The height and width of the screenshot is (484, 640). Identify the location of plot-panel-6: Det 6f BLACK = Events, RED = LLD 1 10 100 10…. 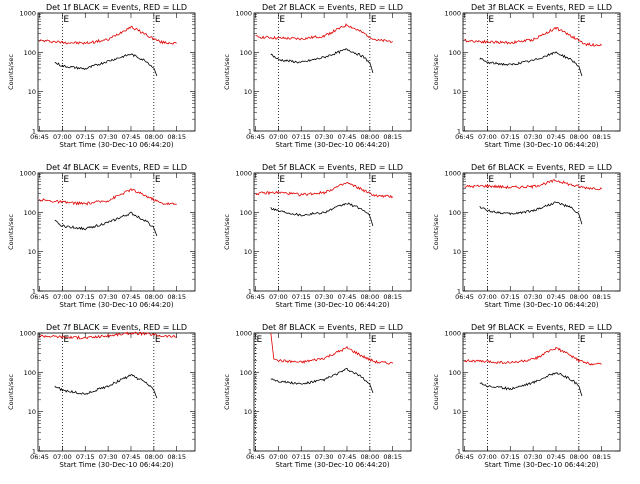
(526, 236).